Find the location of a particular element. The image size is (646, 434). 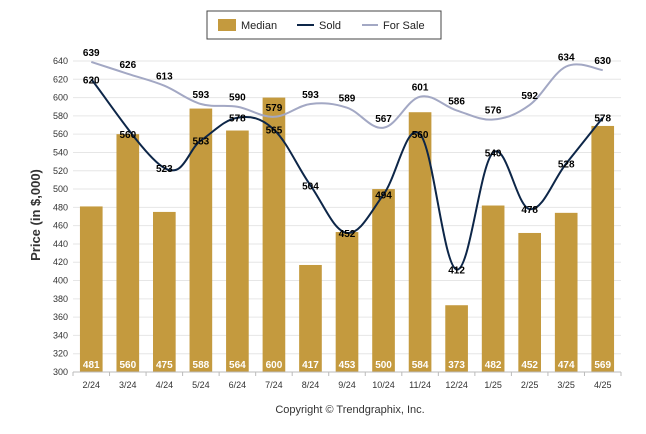

legend-swatch-median is located at coordinates (227, 25).